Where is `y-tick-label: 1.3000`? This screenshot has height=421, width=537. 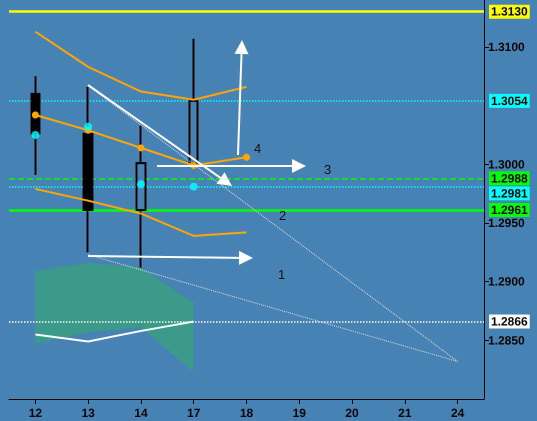
y-tick-label: 1.3000 is located at coordinates (507, 164).